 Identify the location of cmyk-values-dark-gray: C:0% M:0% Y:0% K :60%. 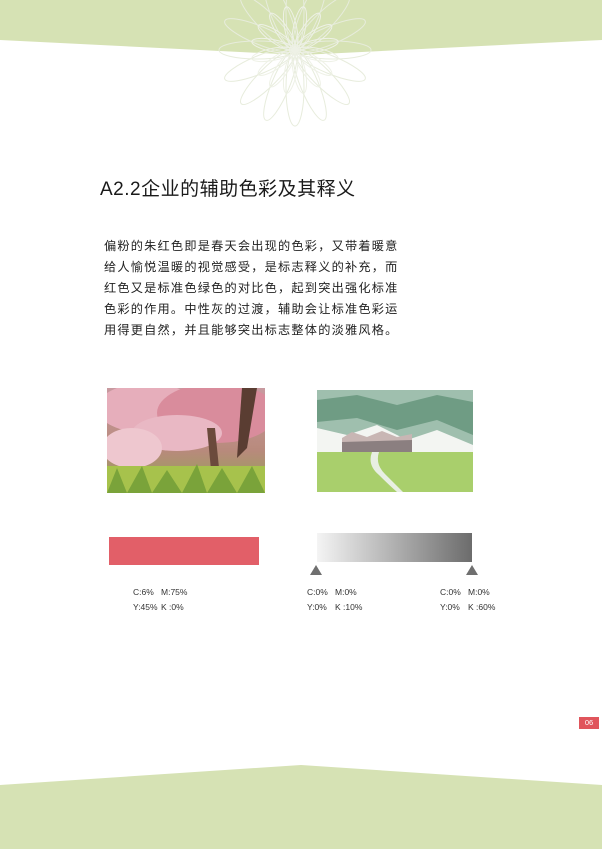
(468, 599).